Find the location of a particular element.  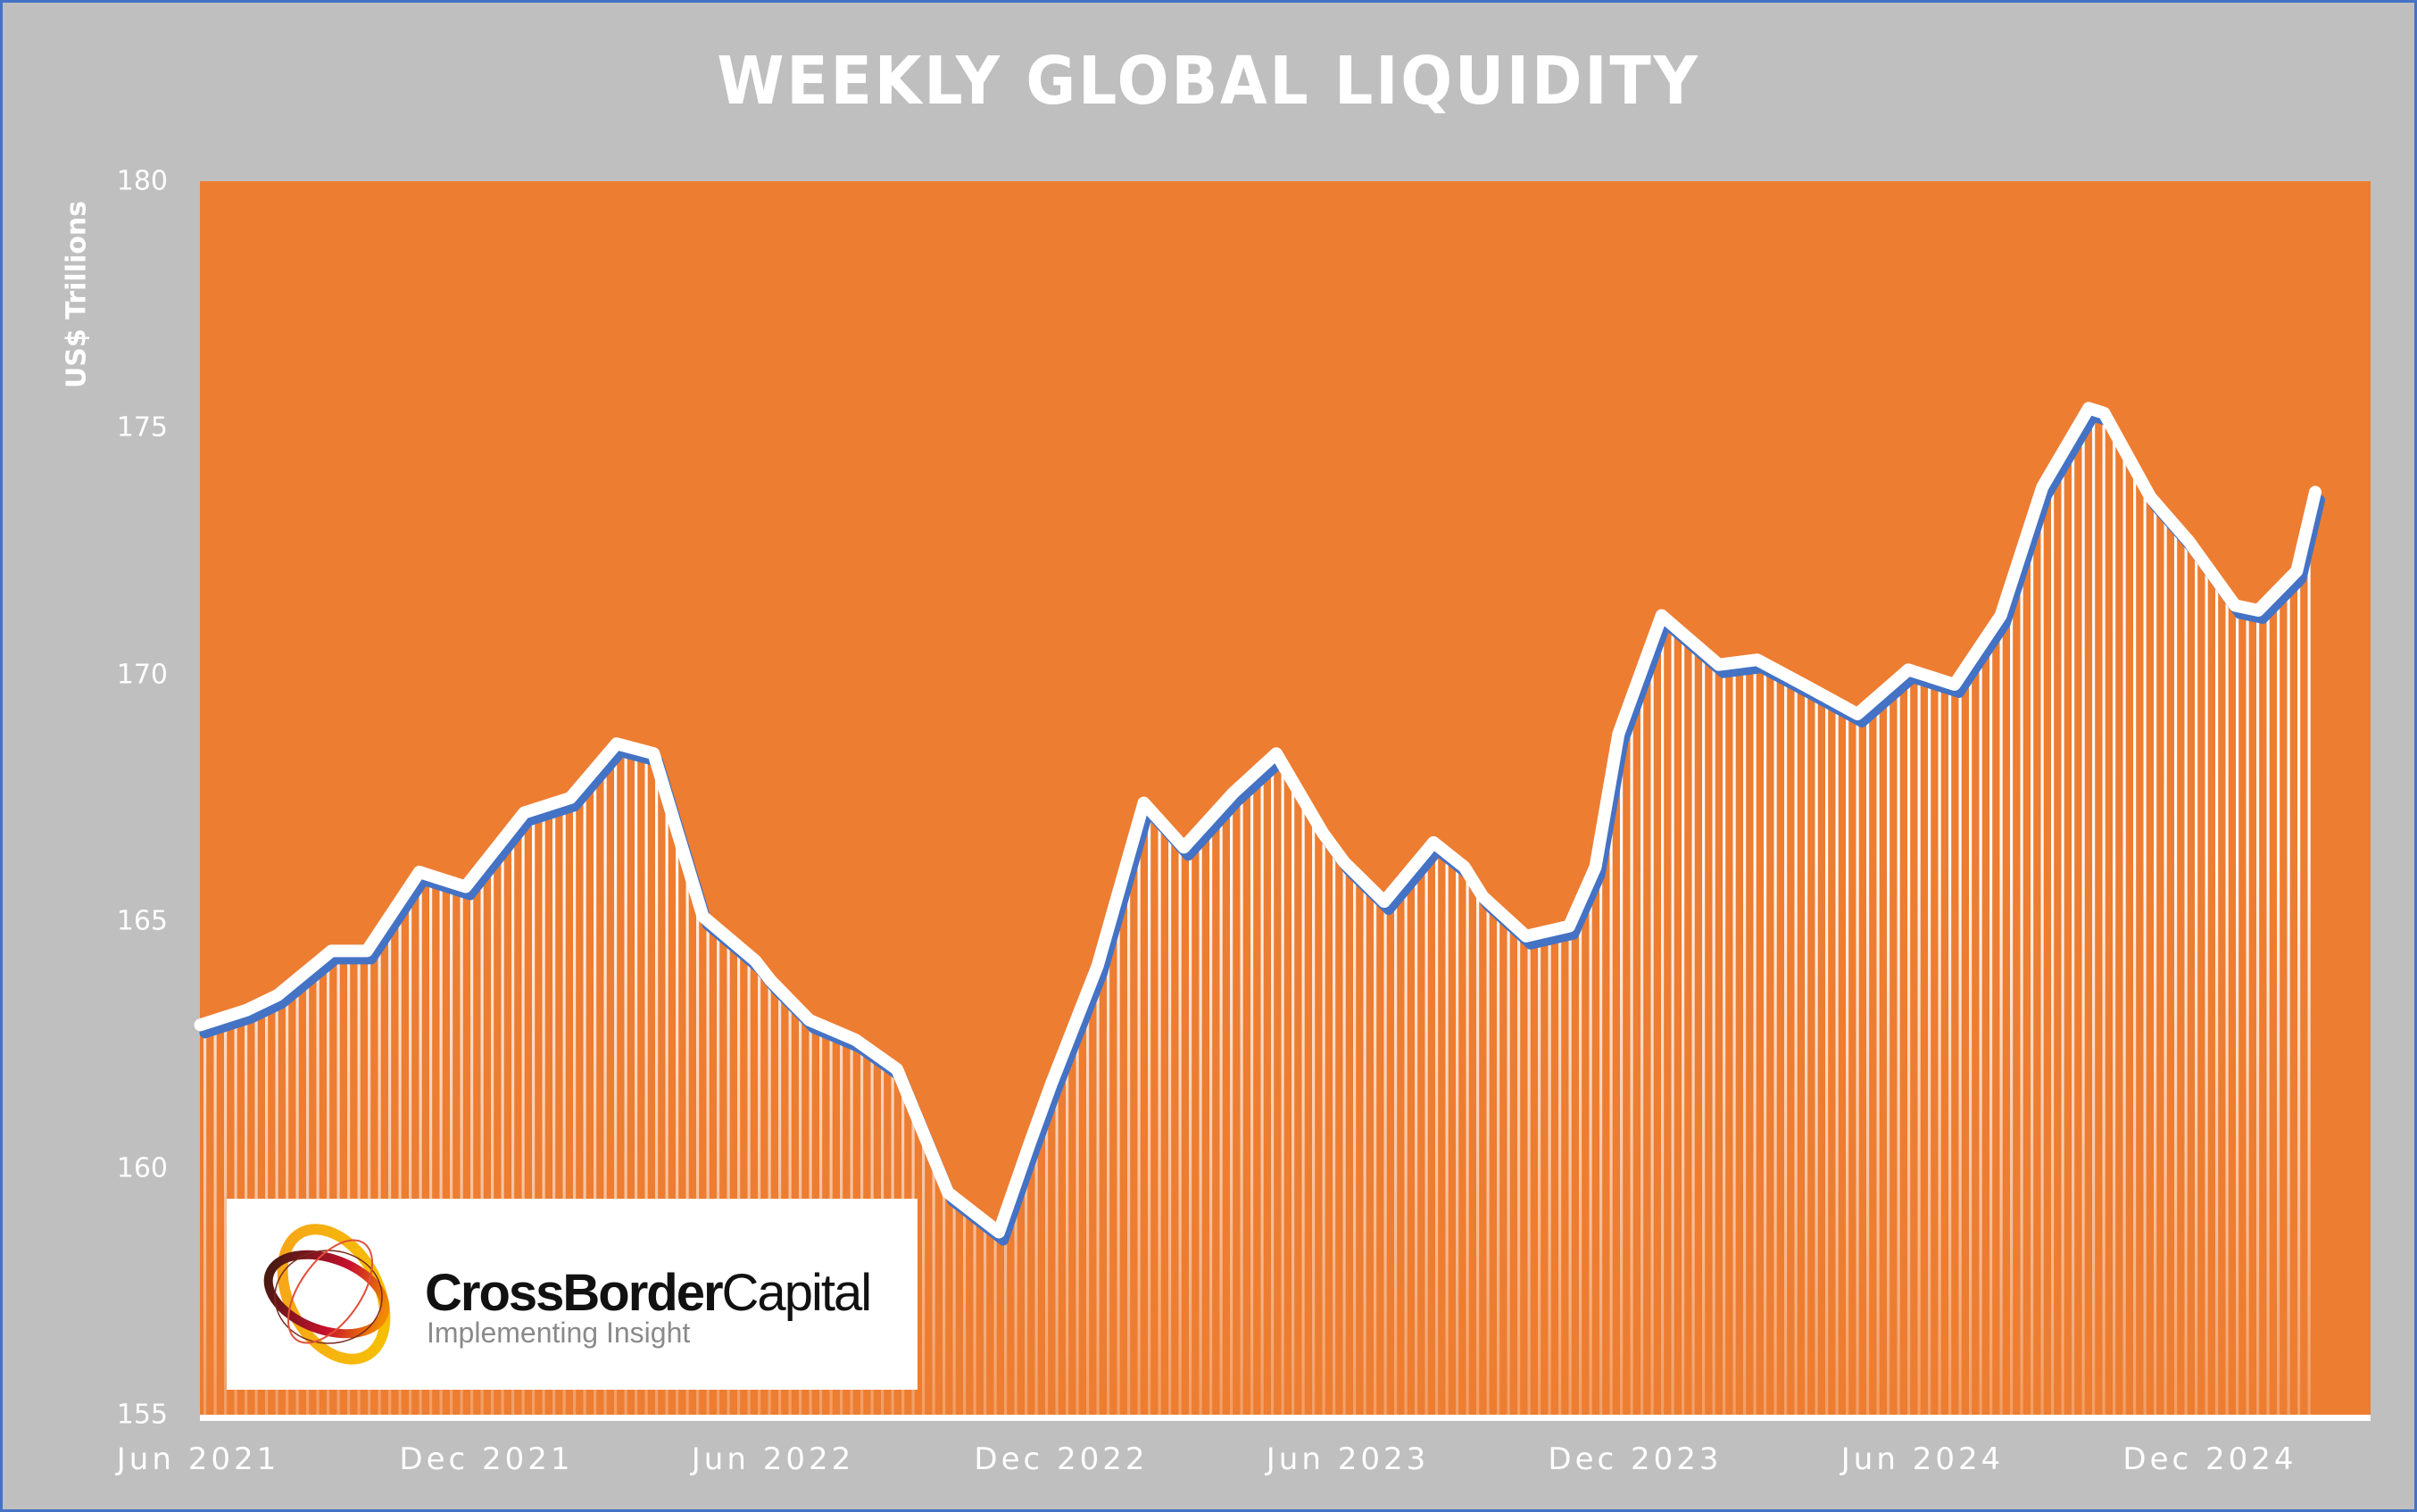

x-tick-jun-2022: Jun 2022 is located at coordinates (773, 1459).